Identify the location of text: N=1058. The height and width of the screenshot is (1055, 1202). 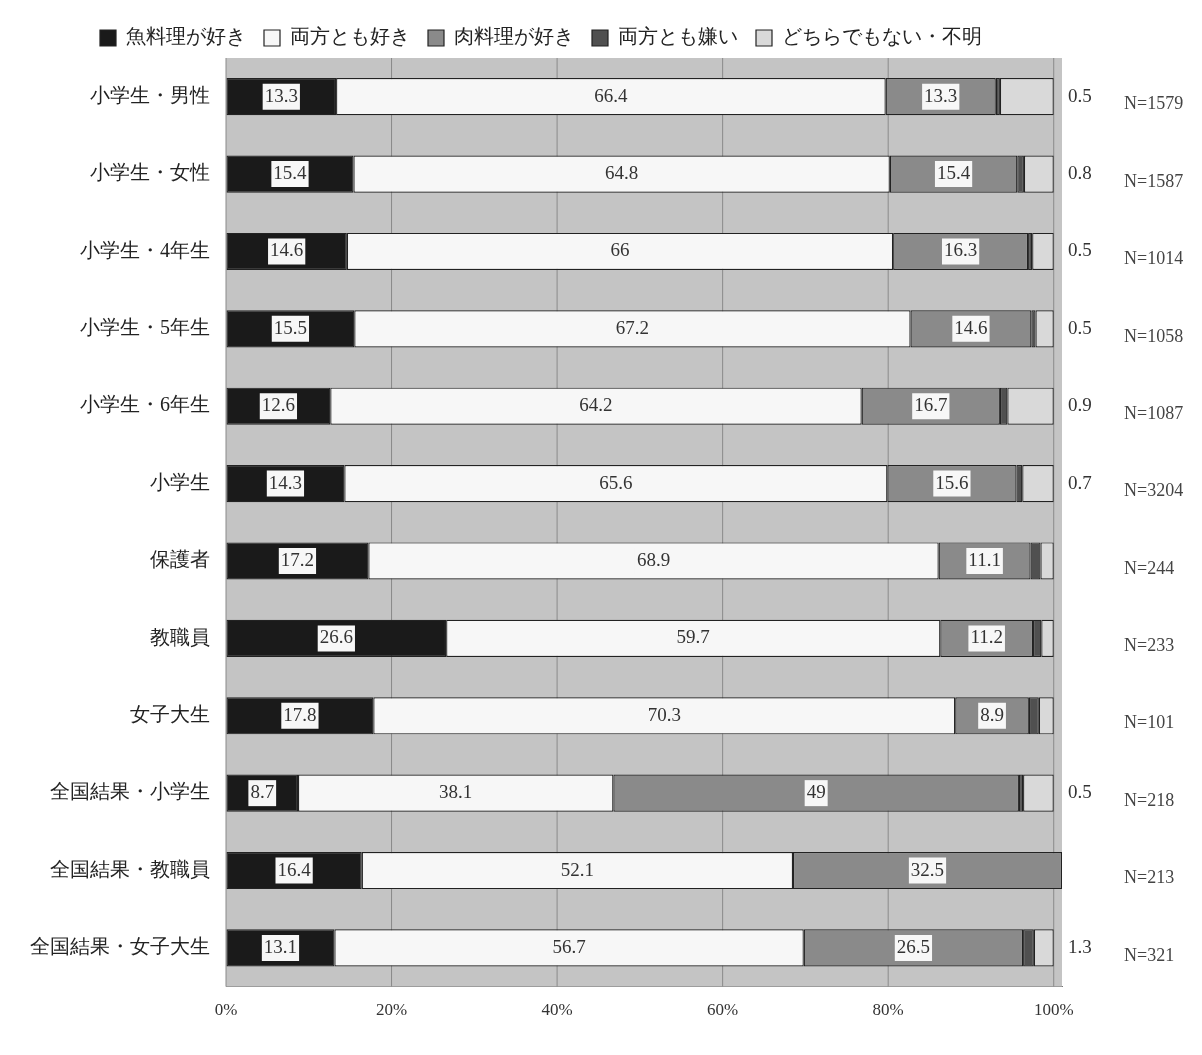
(1154, 335).